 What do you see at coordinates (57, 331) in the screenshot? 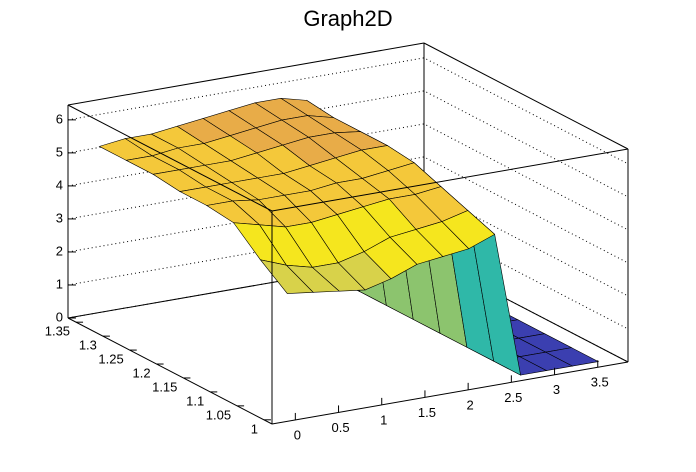
I see `y-tick-label: 1.35` at bounding box center [57, 331].